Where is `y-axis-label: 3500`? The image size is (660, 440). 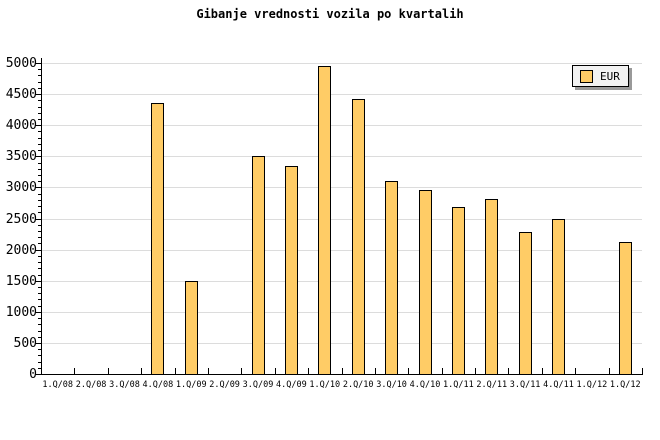
y-axis-label: 3500 is located at coordinates (21, 157).